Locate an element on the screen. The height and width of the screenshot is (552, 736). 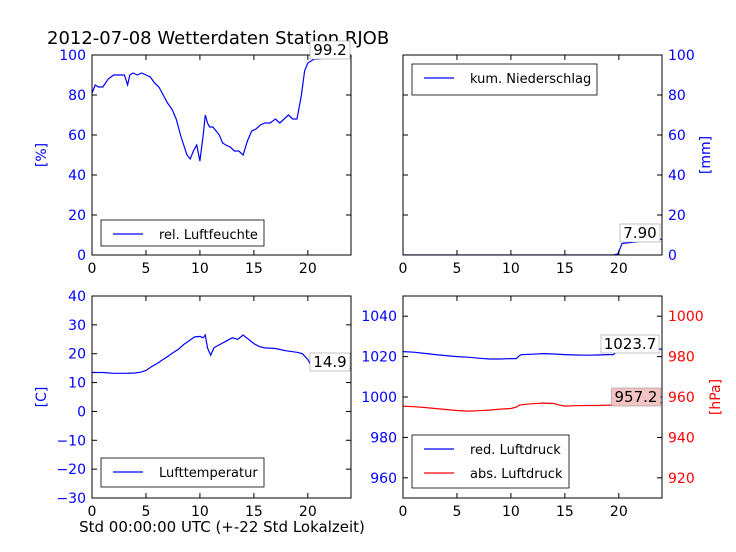
y-tick-label-temperature-1: −20 is located at coordinates (71, 470).